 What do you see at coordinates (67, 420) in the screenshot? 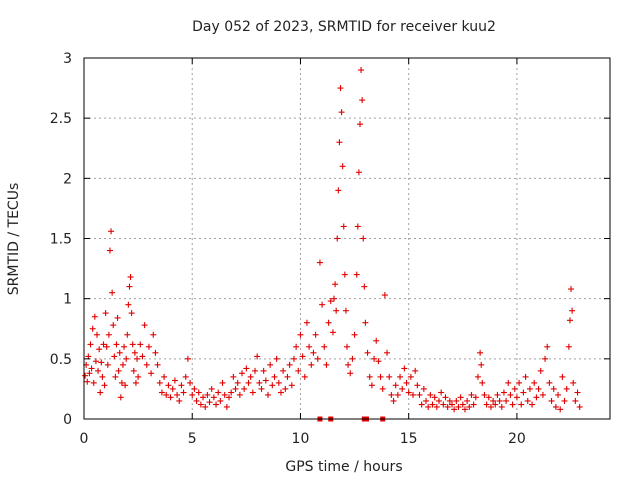
I see `y-tick-label: 0` at bounding box center [67, 420].